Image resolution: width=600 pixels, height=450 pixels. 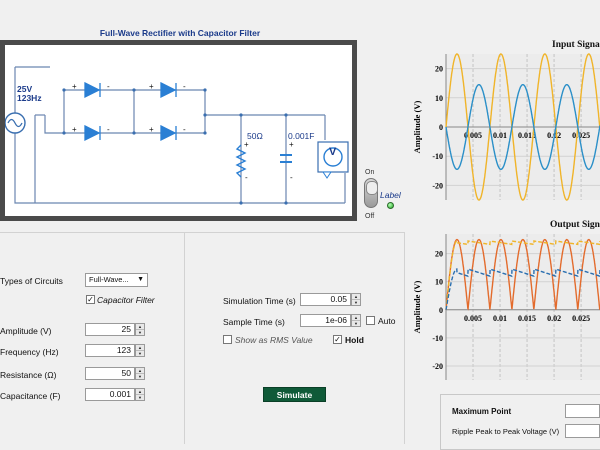 What do you see at coordinates (227, 339) in the screenshot?
I see `rms-checkbox` at bounding box center [227, 339].